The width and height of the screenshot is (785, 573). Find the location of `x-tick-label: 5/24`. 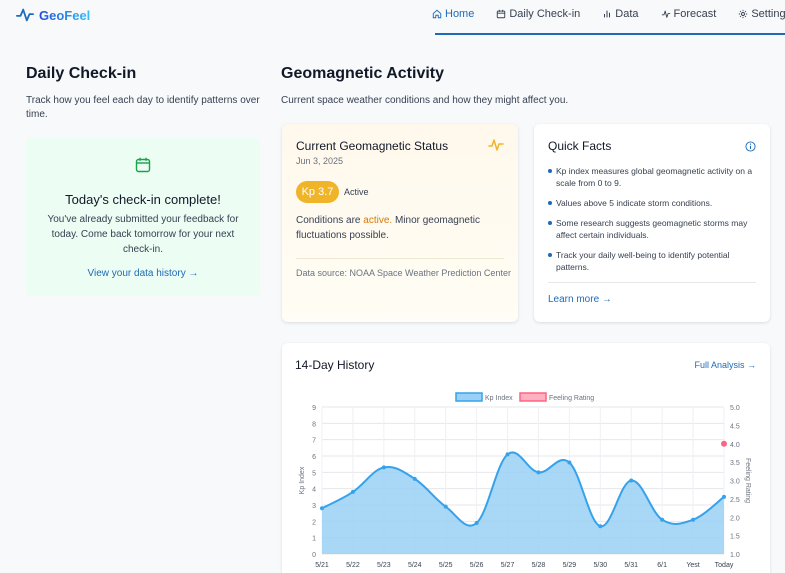

x-tick-label: 5/24 is located at coordinates (415, 565).